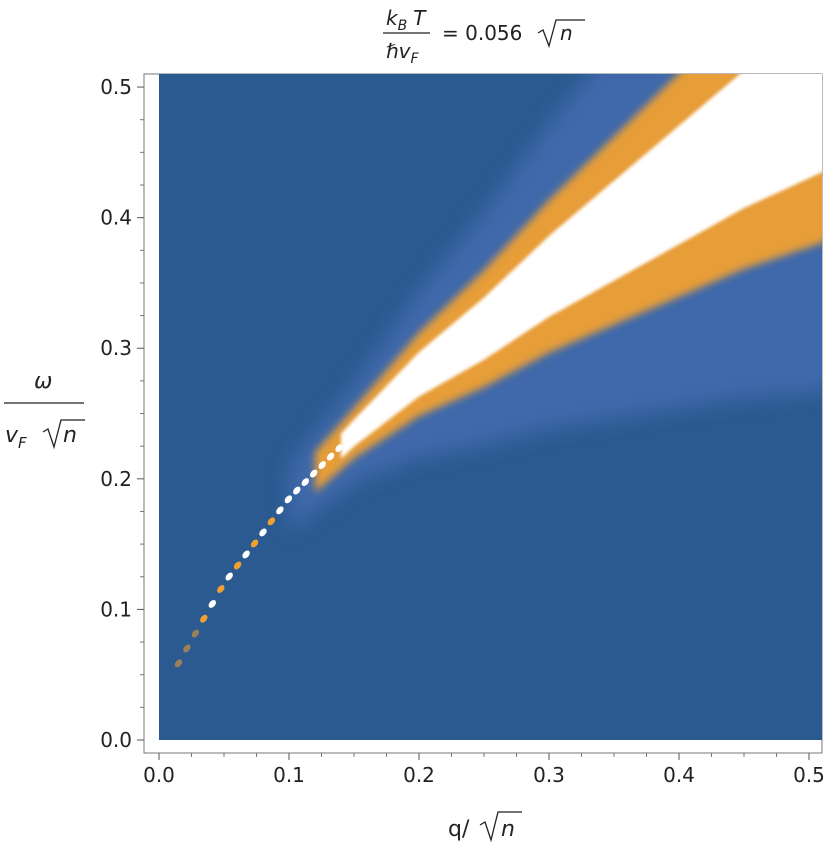 The image size is (830, 847). Describe the element at coordinates (500, 827) in the screenshot. I see `x-axis-sqrt-sign` at that location.